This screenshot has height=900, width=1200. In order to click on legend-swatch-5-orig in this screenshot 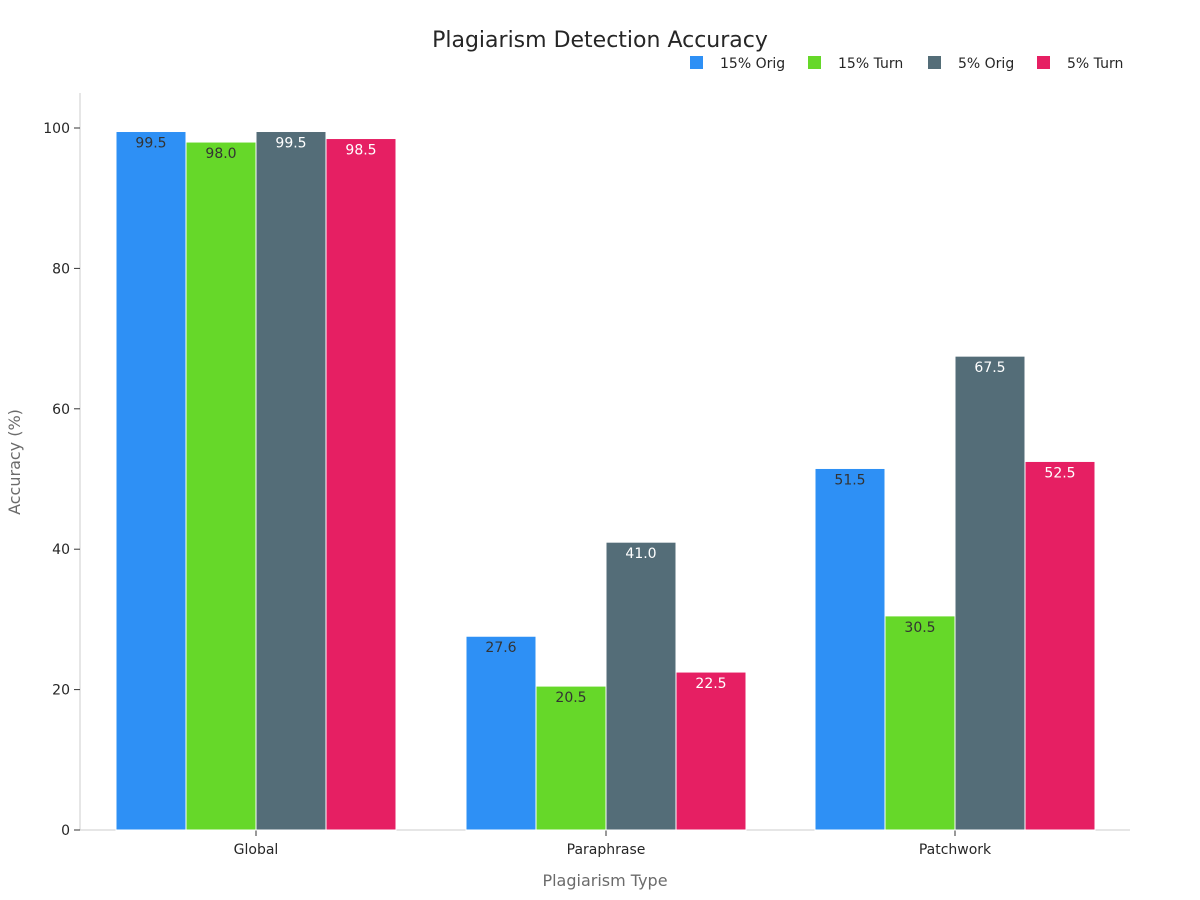, I will do `click(934, 62)`.